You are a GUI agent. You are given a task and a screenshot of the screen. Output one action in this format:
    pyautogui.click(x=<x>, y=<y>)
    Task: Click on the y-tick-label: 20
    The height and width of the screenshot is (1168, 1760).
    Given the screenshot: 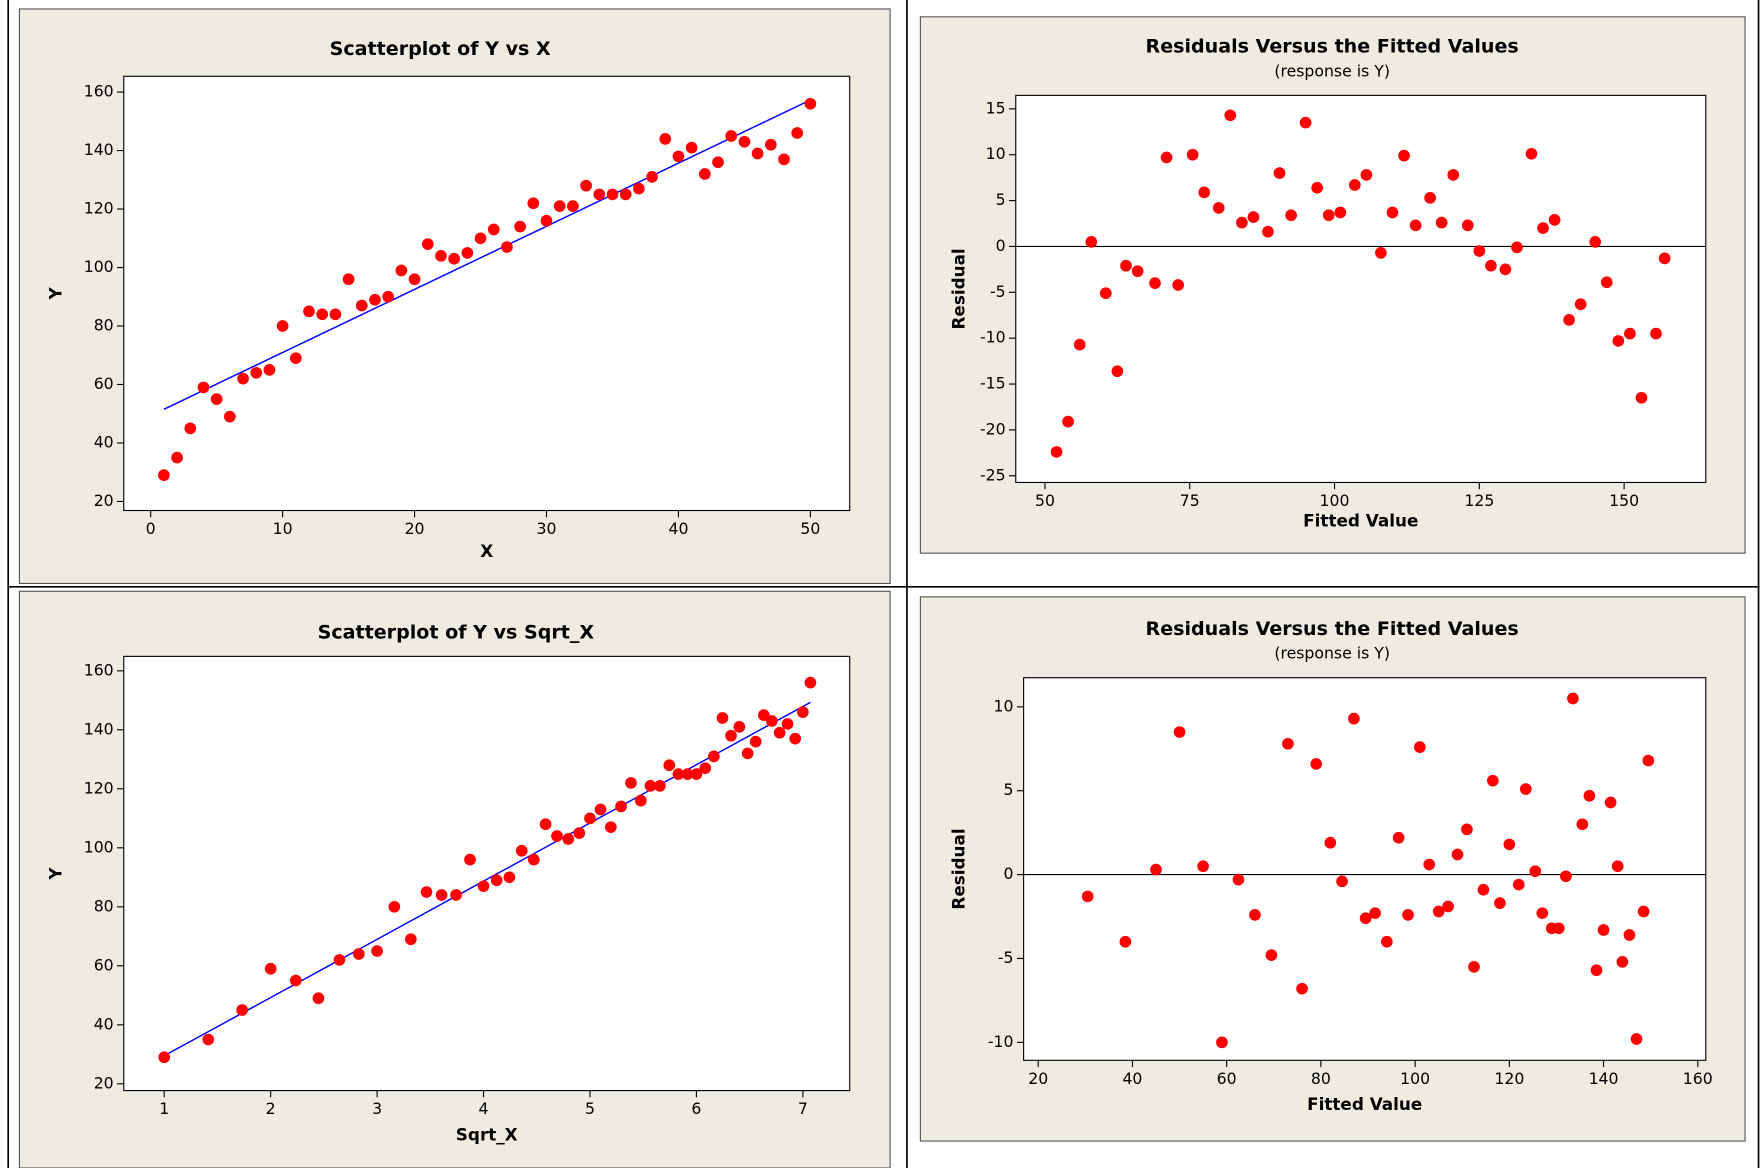 What is the action you would take?
    pyautogui.click(x=104, y=500)
    